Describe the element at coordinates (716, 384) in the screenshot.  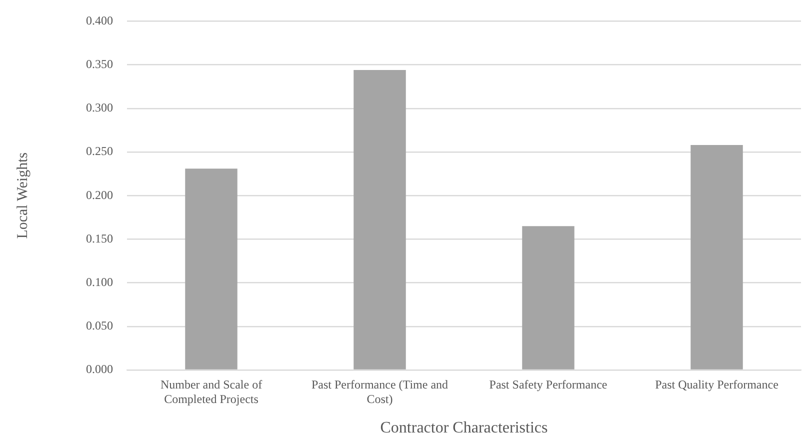
I see `x-tick-label: Past Quality Performance` at that location.